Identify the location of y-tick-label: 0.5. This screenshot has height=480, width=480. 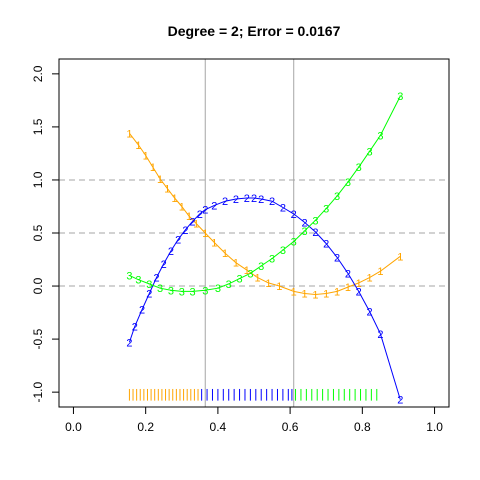
(38, 232).